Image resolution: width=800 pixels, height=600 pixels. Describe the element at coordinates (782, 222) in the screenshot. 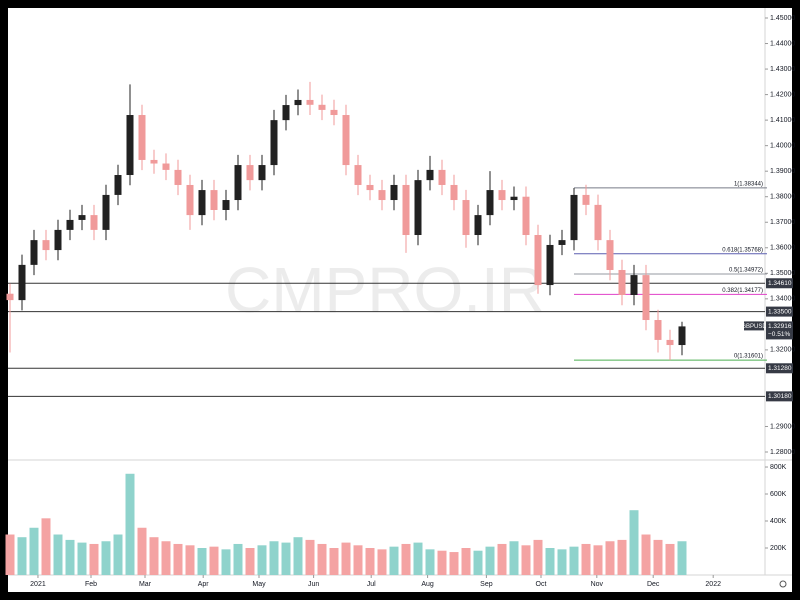

I see `y-tick-label: 1.37000` at that location.